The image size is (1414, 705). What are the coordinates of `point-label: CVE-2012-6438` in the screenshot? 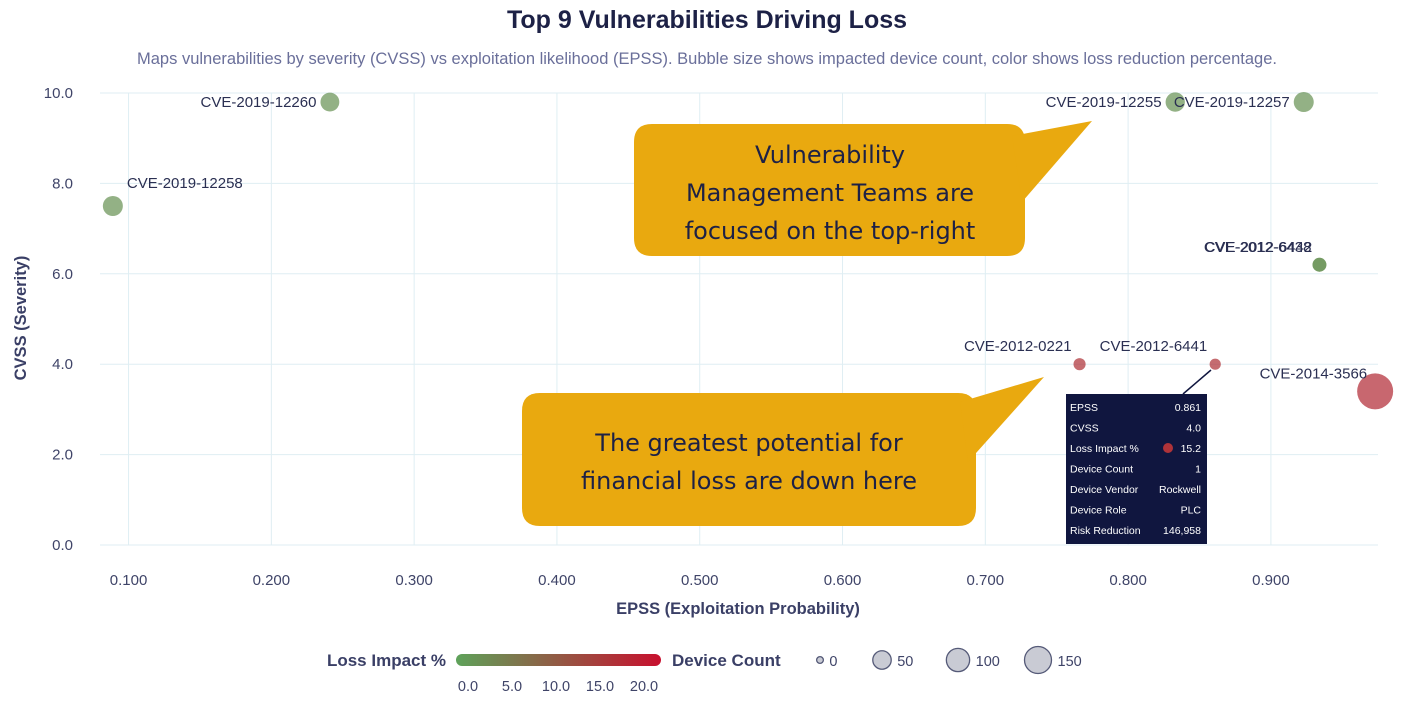 It's located at (1258, 247).